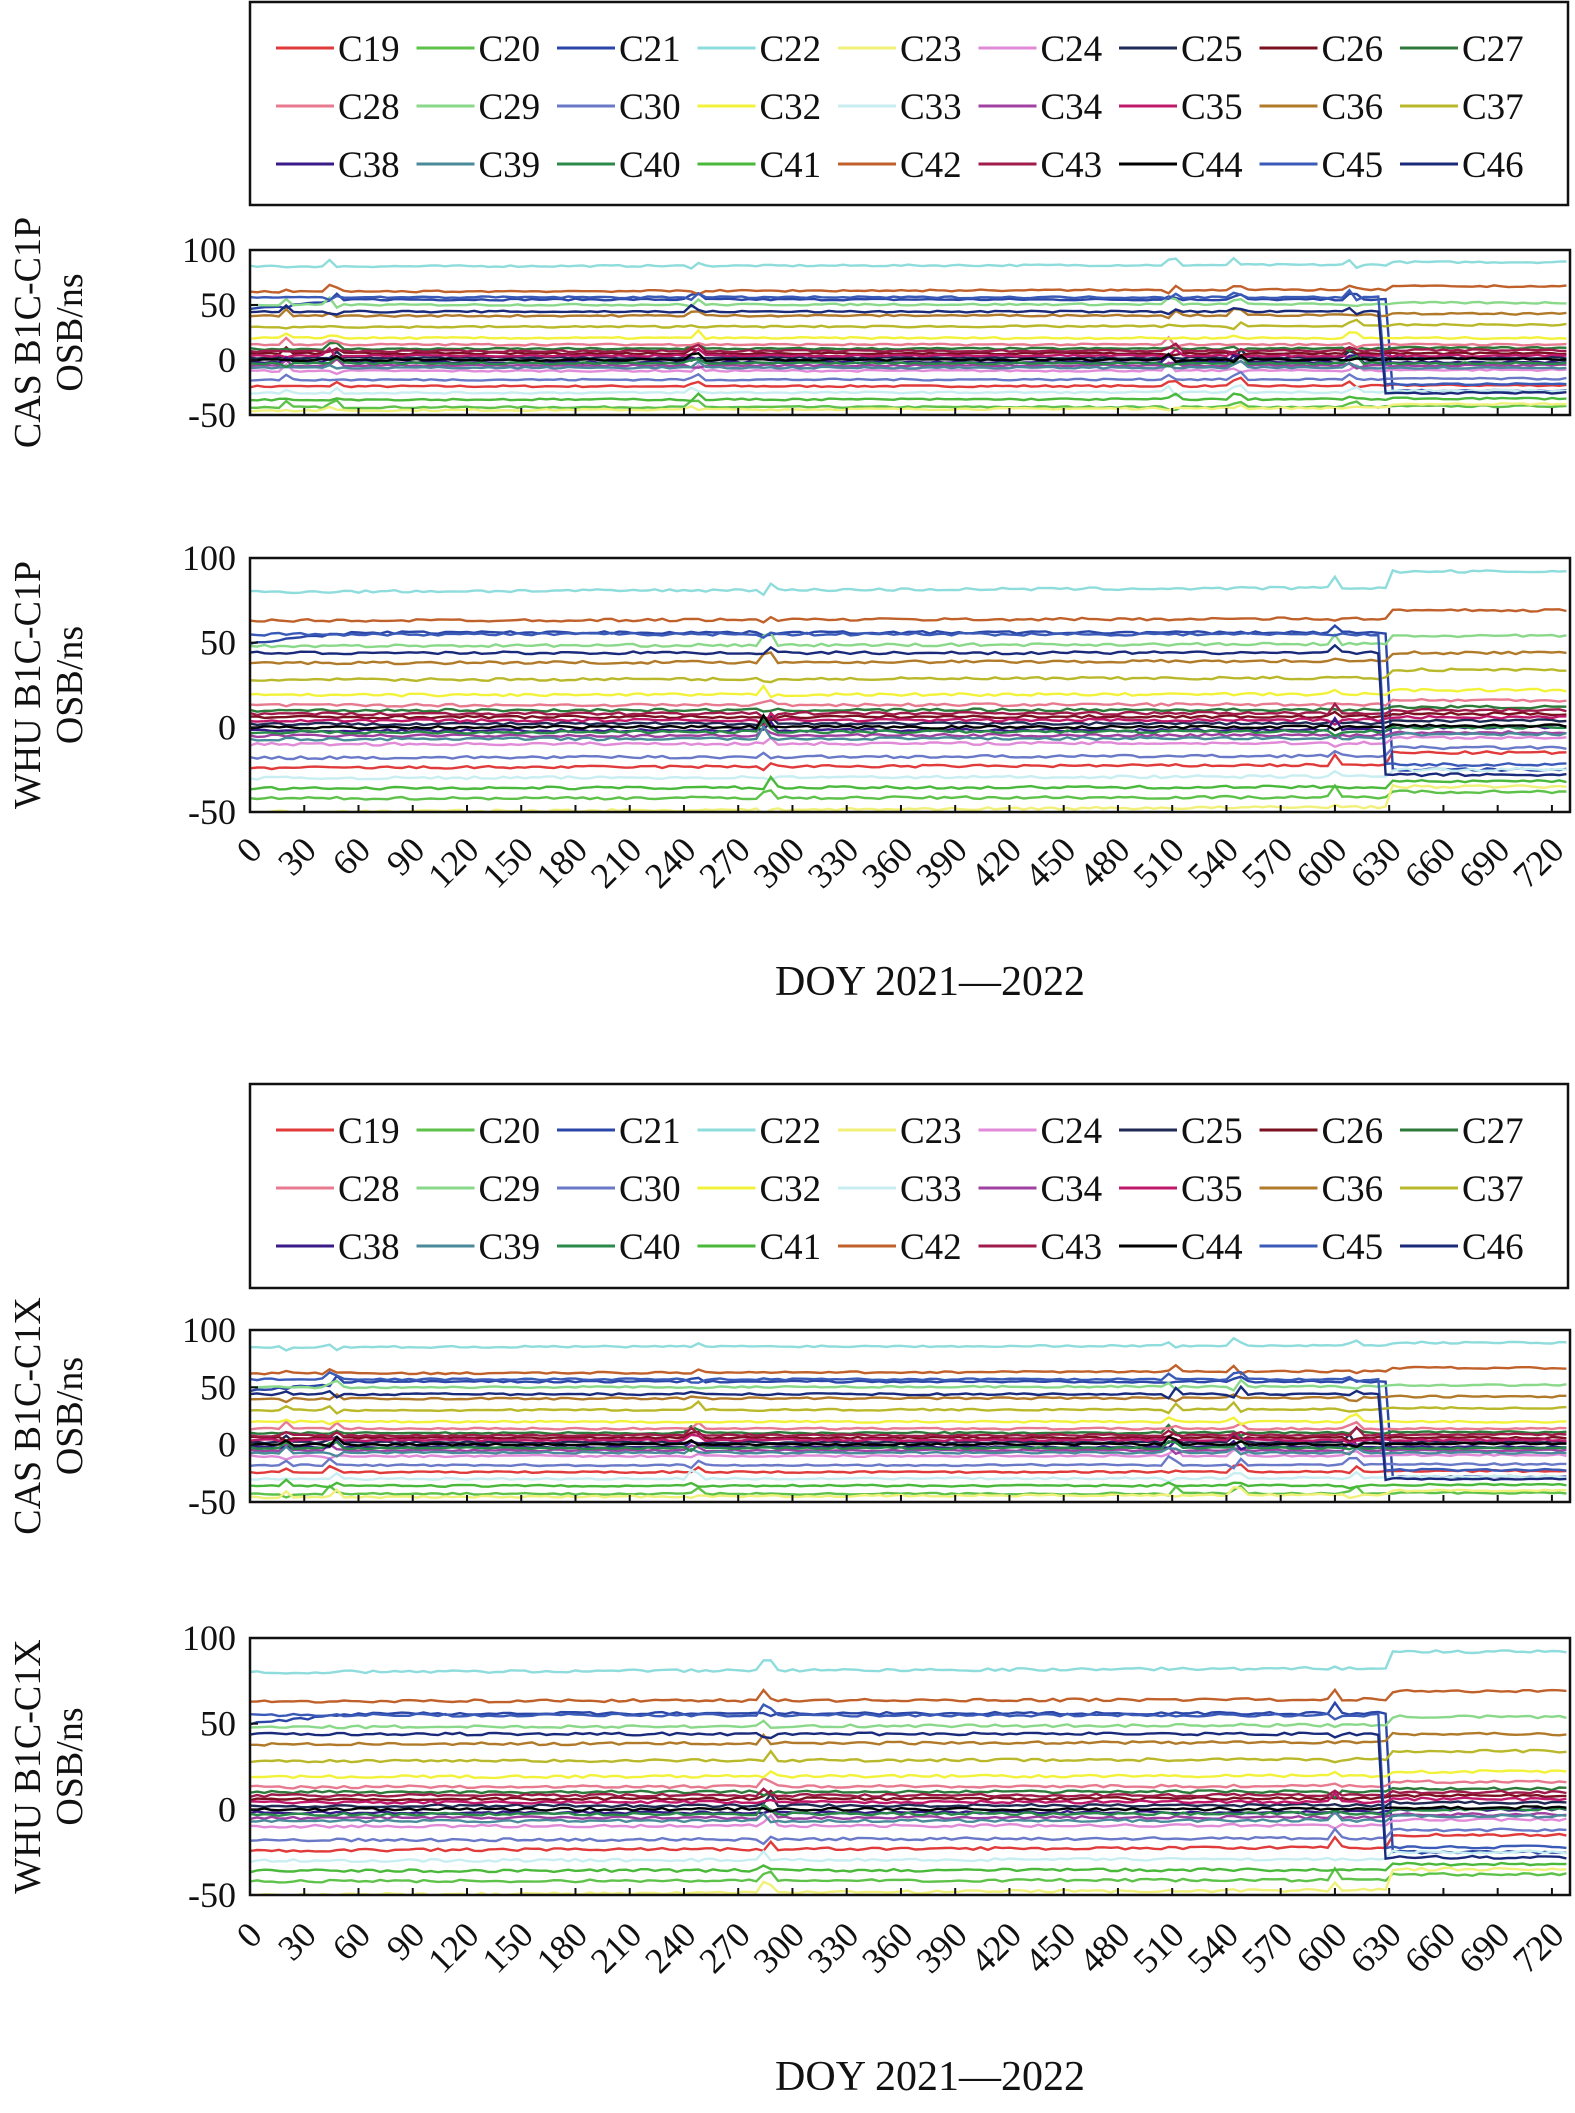 The width and height of the screenshot is (1575, 2113). What do you see at coordinates (1072, 1247) in the screenshot?
I see `legend-label: C43` at bounding box center [1072, 1247].